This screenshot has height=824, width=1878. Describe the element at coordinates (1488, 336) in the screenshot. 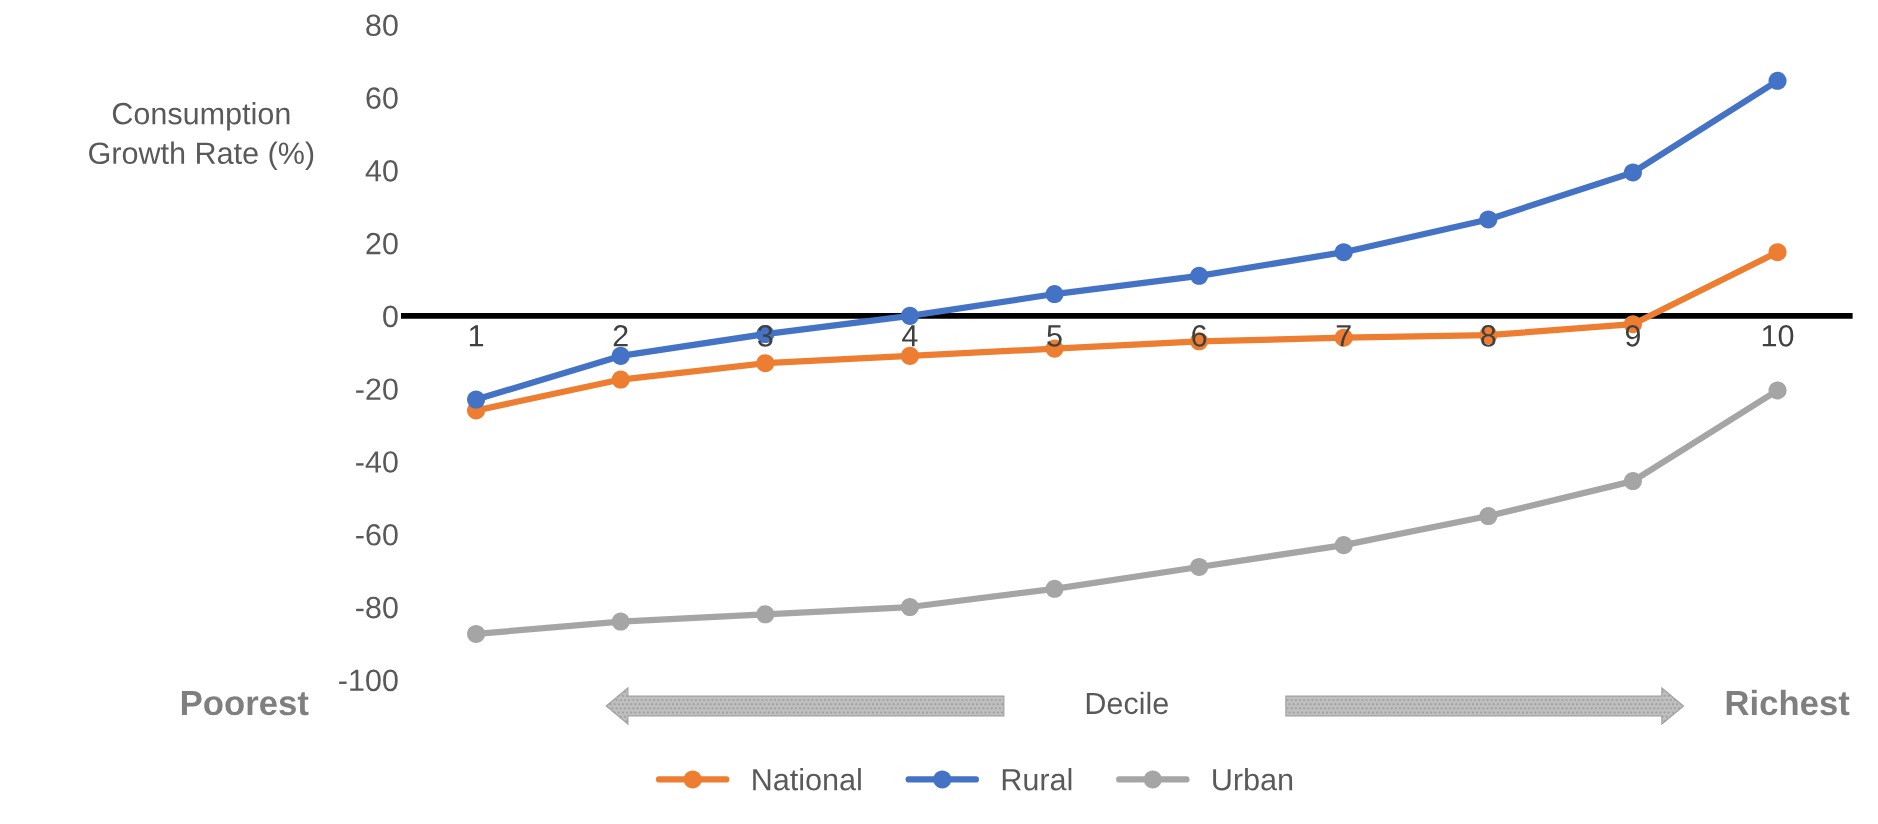

I see `x-tick-label: 8` at that location.